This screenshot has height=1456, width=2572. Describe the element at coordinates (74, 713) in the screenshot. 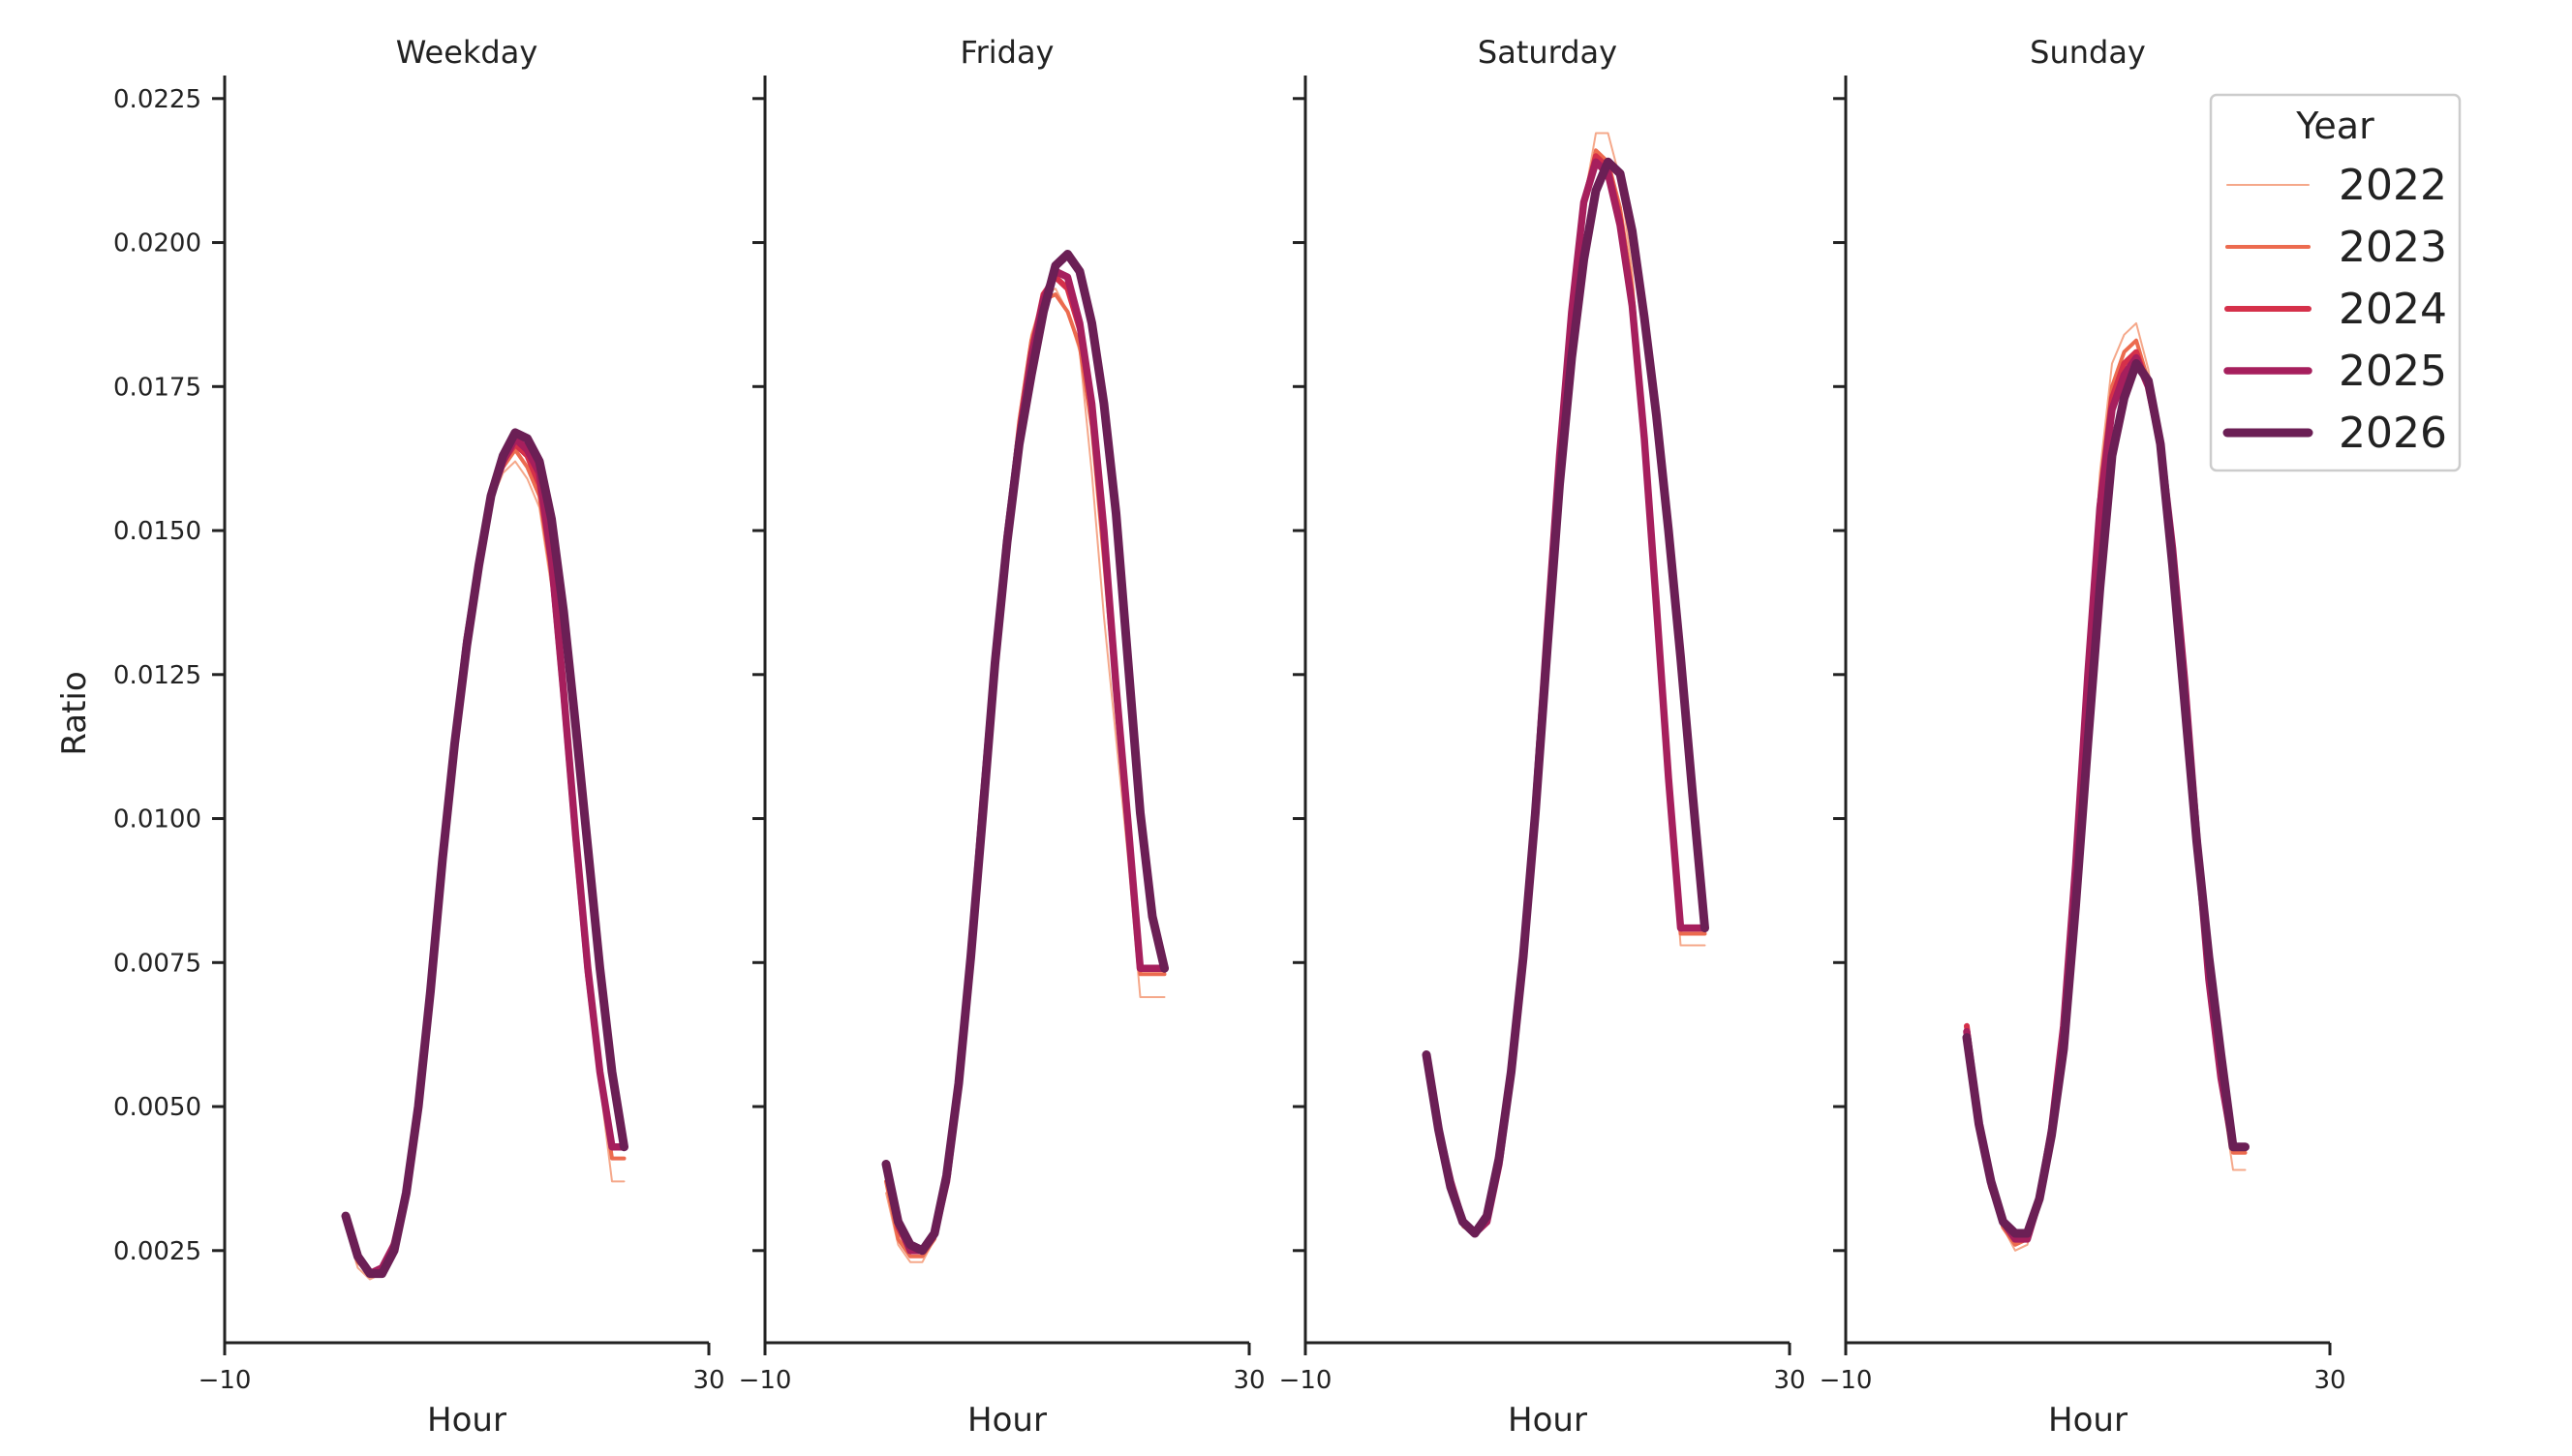

I see `y-axis-title: Ratio` at that location.